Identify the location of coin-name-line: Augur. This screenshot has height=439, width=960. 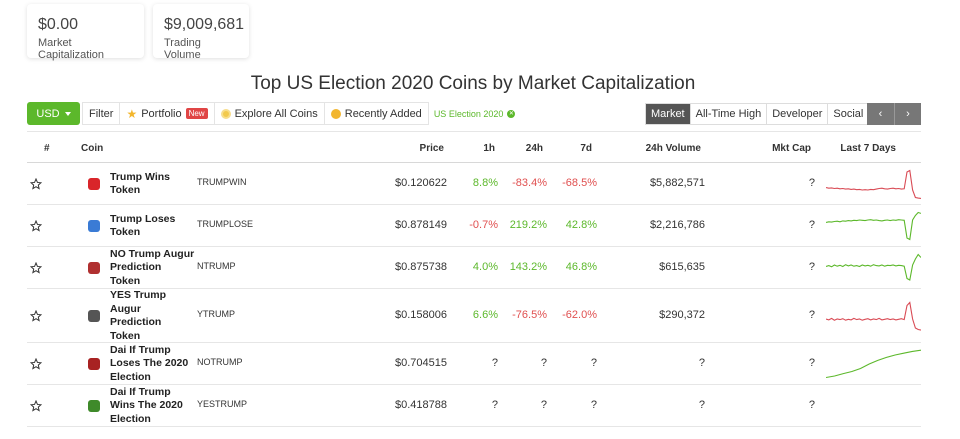
(125, 308).